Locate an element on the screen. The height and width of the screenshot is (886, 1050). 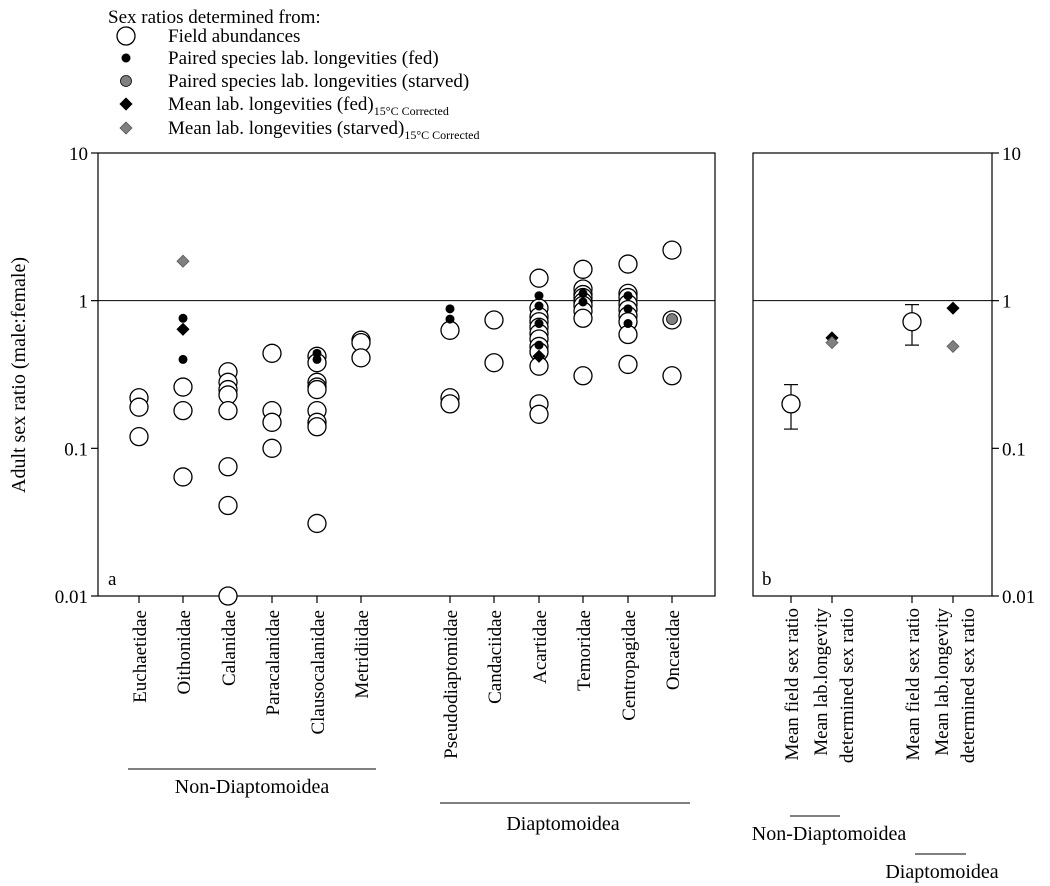
panel-b-frame is located at coordinates (872, 374).